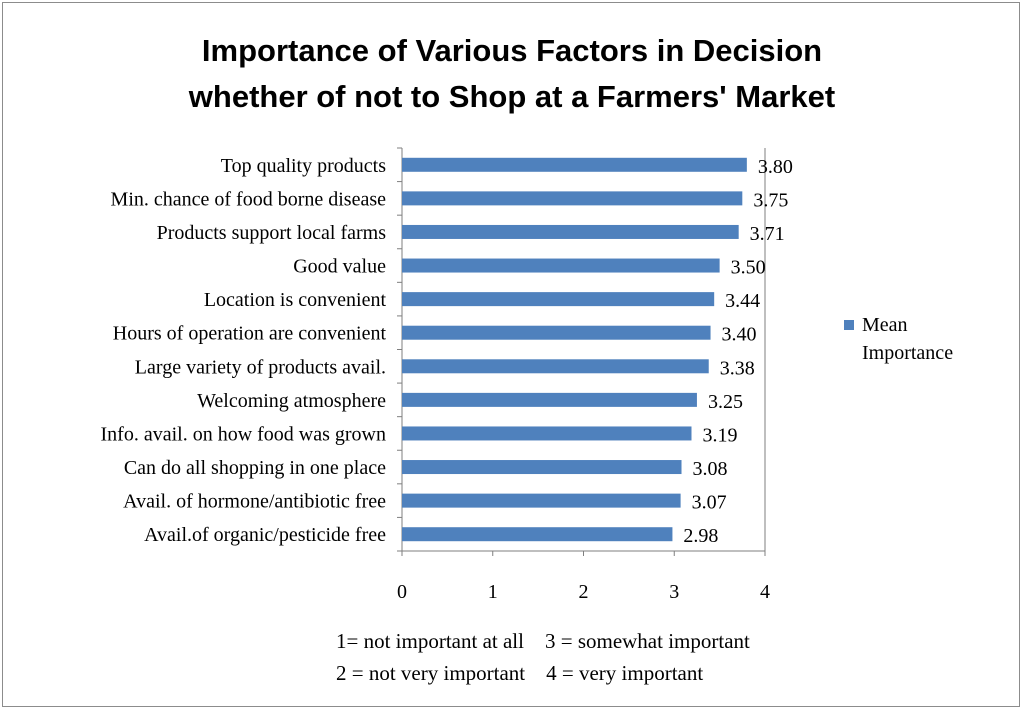 The image size is (1024, 711). Describe the element at coordinates (907, 353) in the screenshot. I see `legend-label-line-2: Importance` at that location.